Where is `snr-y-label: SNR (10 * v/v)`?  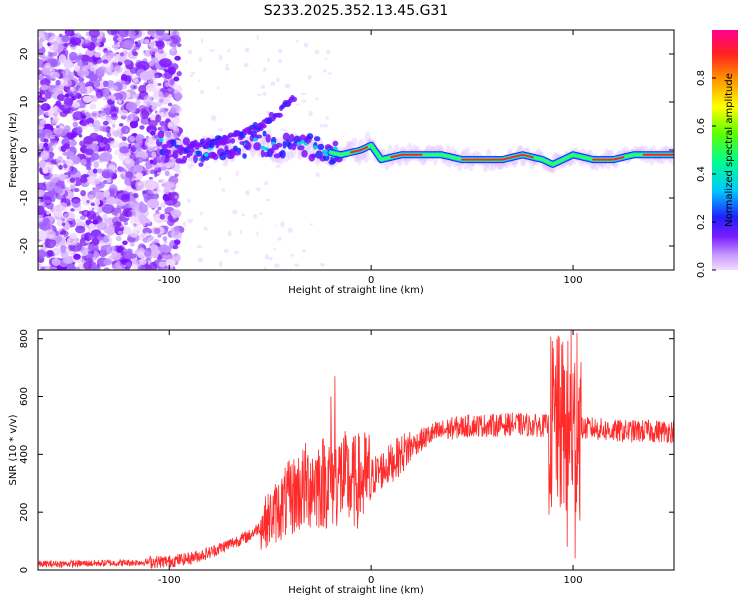
snr-y-label: SNR (10 * v/v) is located at coordinates (13, 449).